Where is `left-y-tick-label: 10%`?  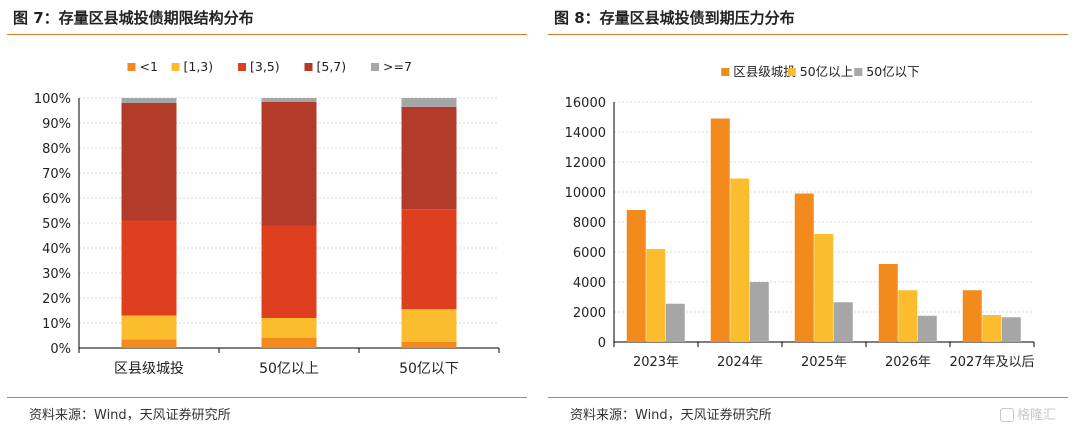
left-y-tick-label: 10% is located at coordinates (56, 324).